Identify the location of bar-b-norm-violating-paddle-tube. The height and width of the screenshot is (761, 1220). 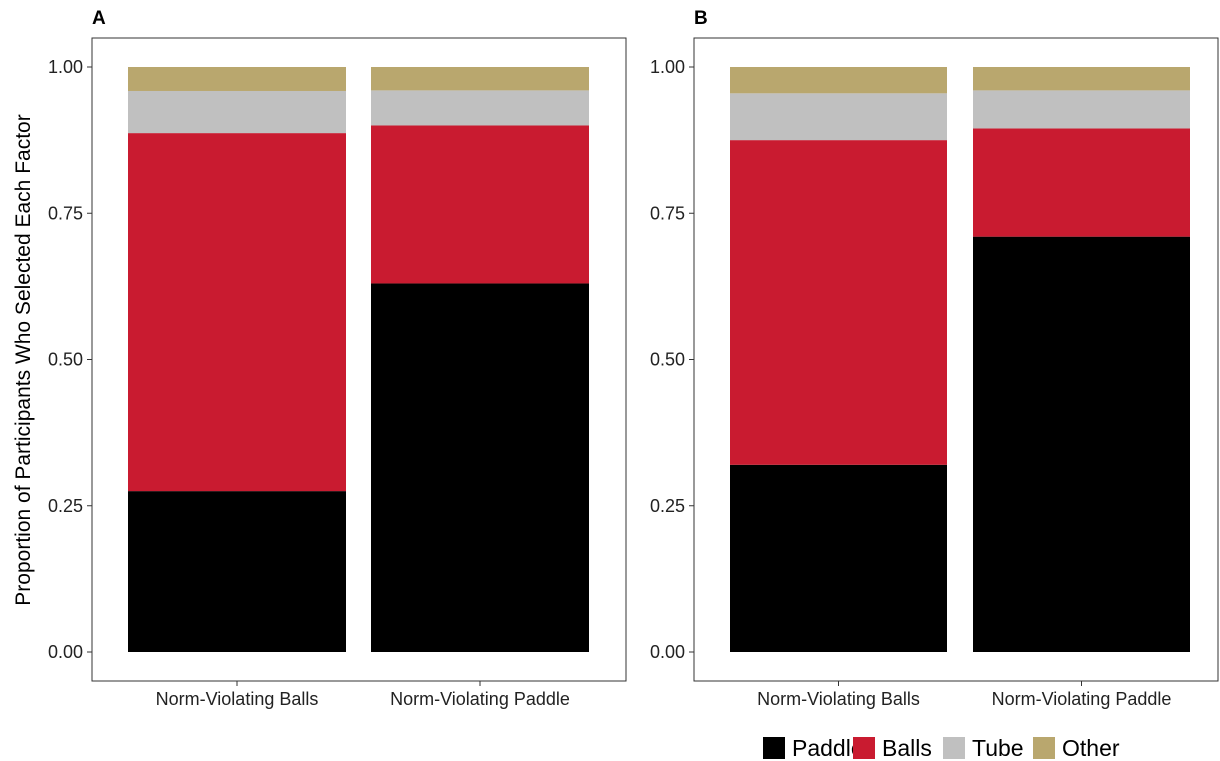
(1081, 109).